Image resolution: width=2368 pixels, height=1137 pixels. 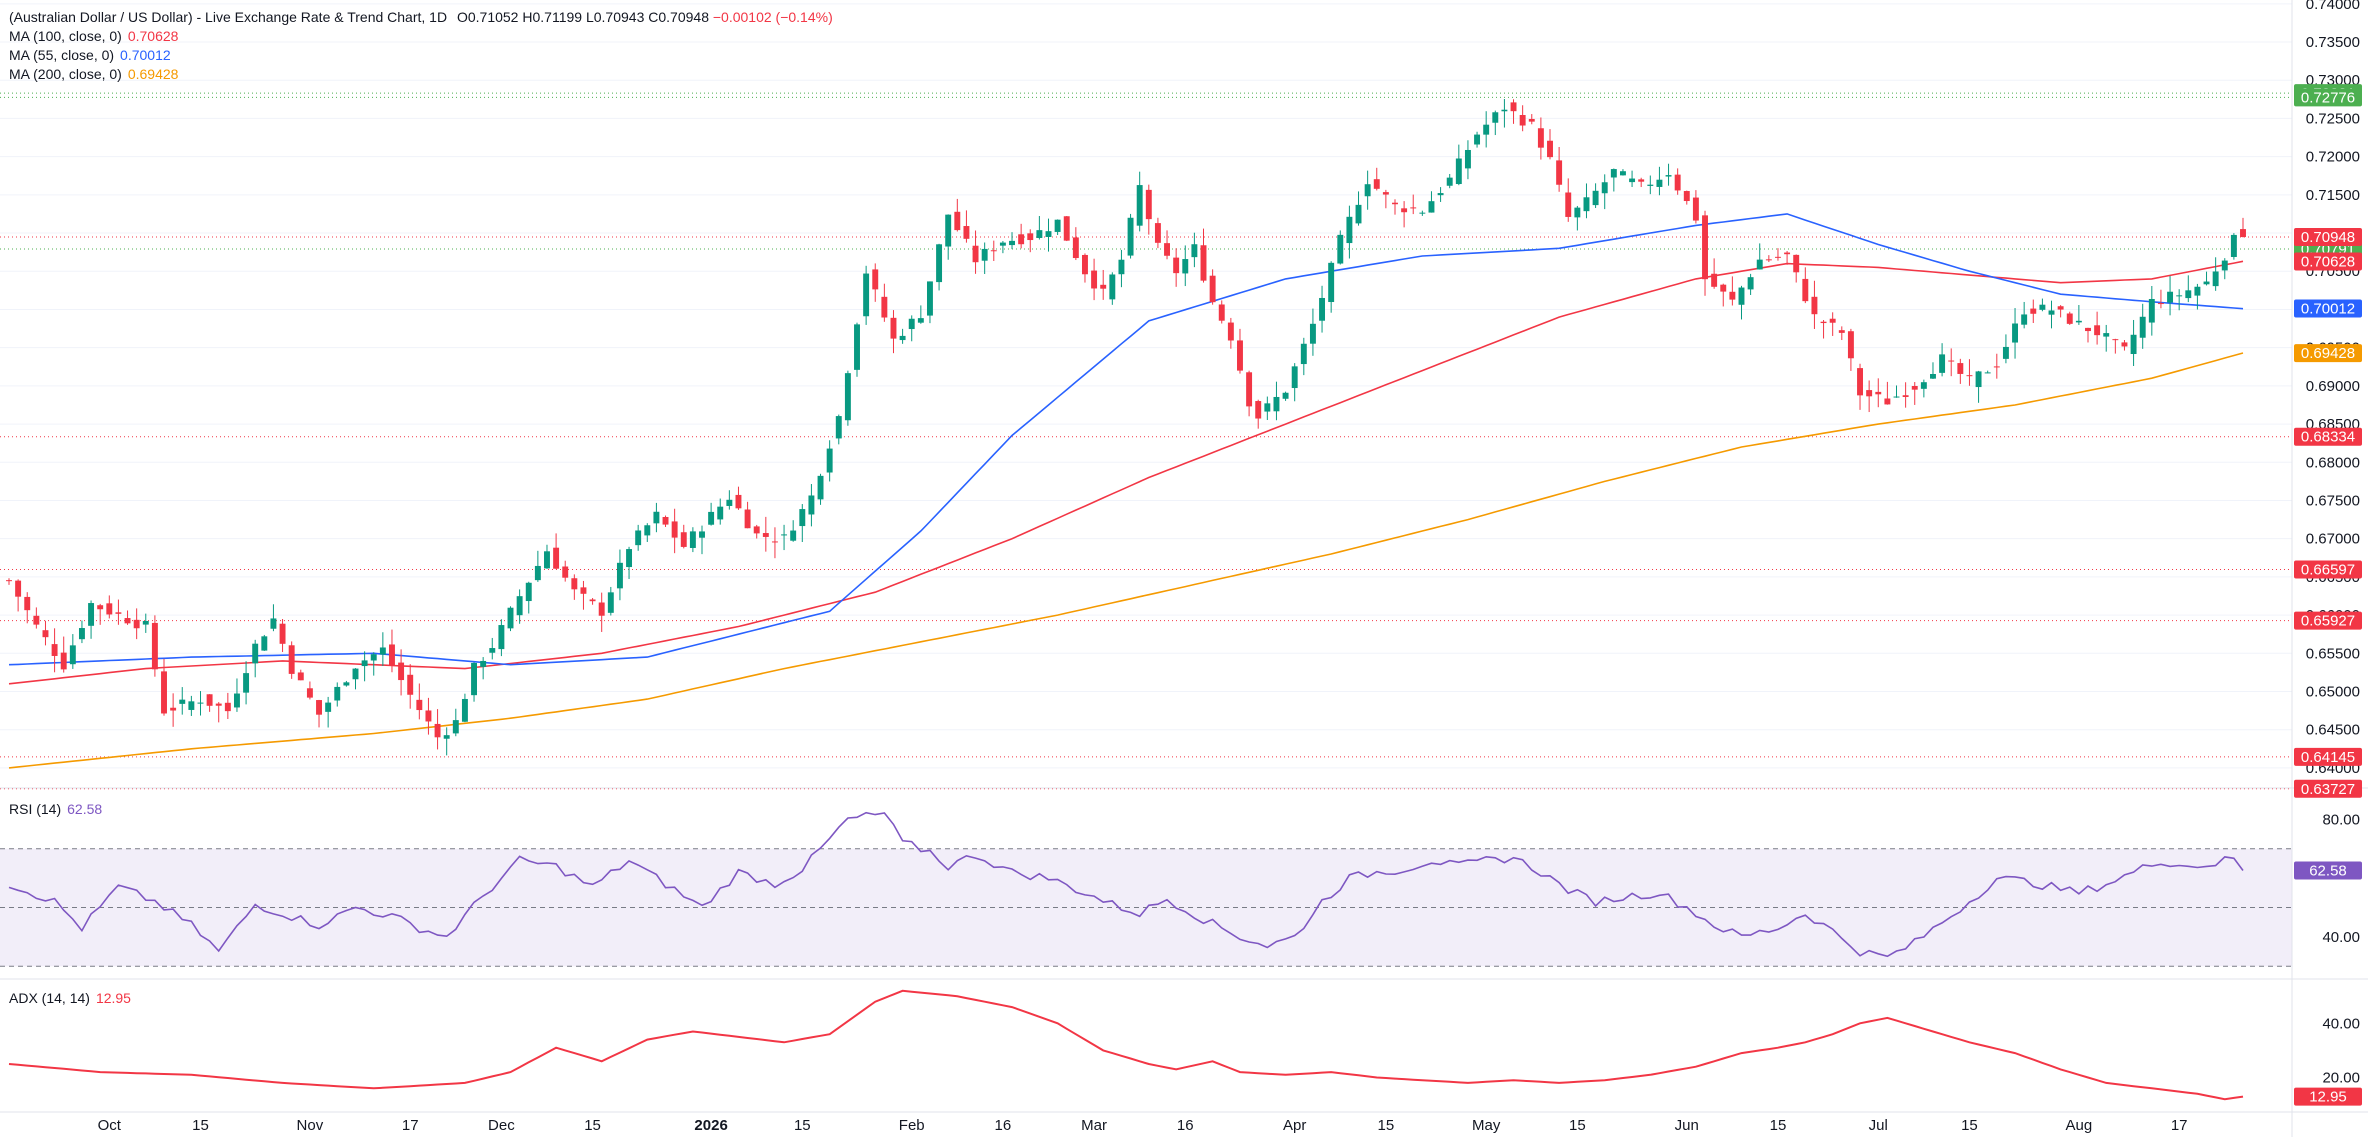 What do you see at coordinates (1294, 1125) in the screenshot?
I see `time-tick-label: Apr` at bounding box center [1294, 1125].